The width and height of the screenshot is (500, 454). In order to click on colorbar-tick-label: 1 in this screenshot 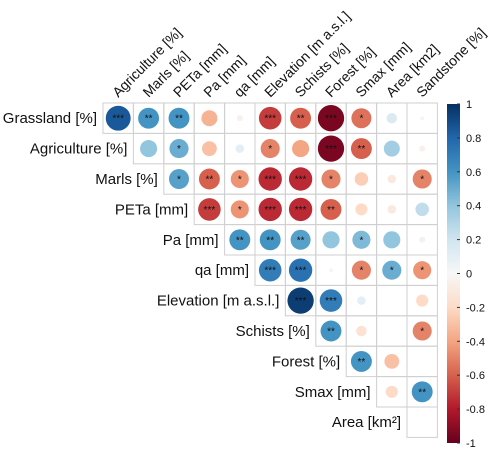, I will do `click(469, 105)`.